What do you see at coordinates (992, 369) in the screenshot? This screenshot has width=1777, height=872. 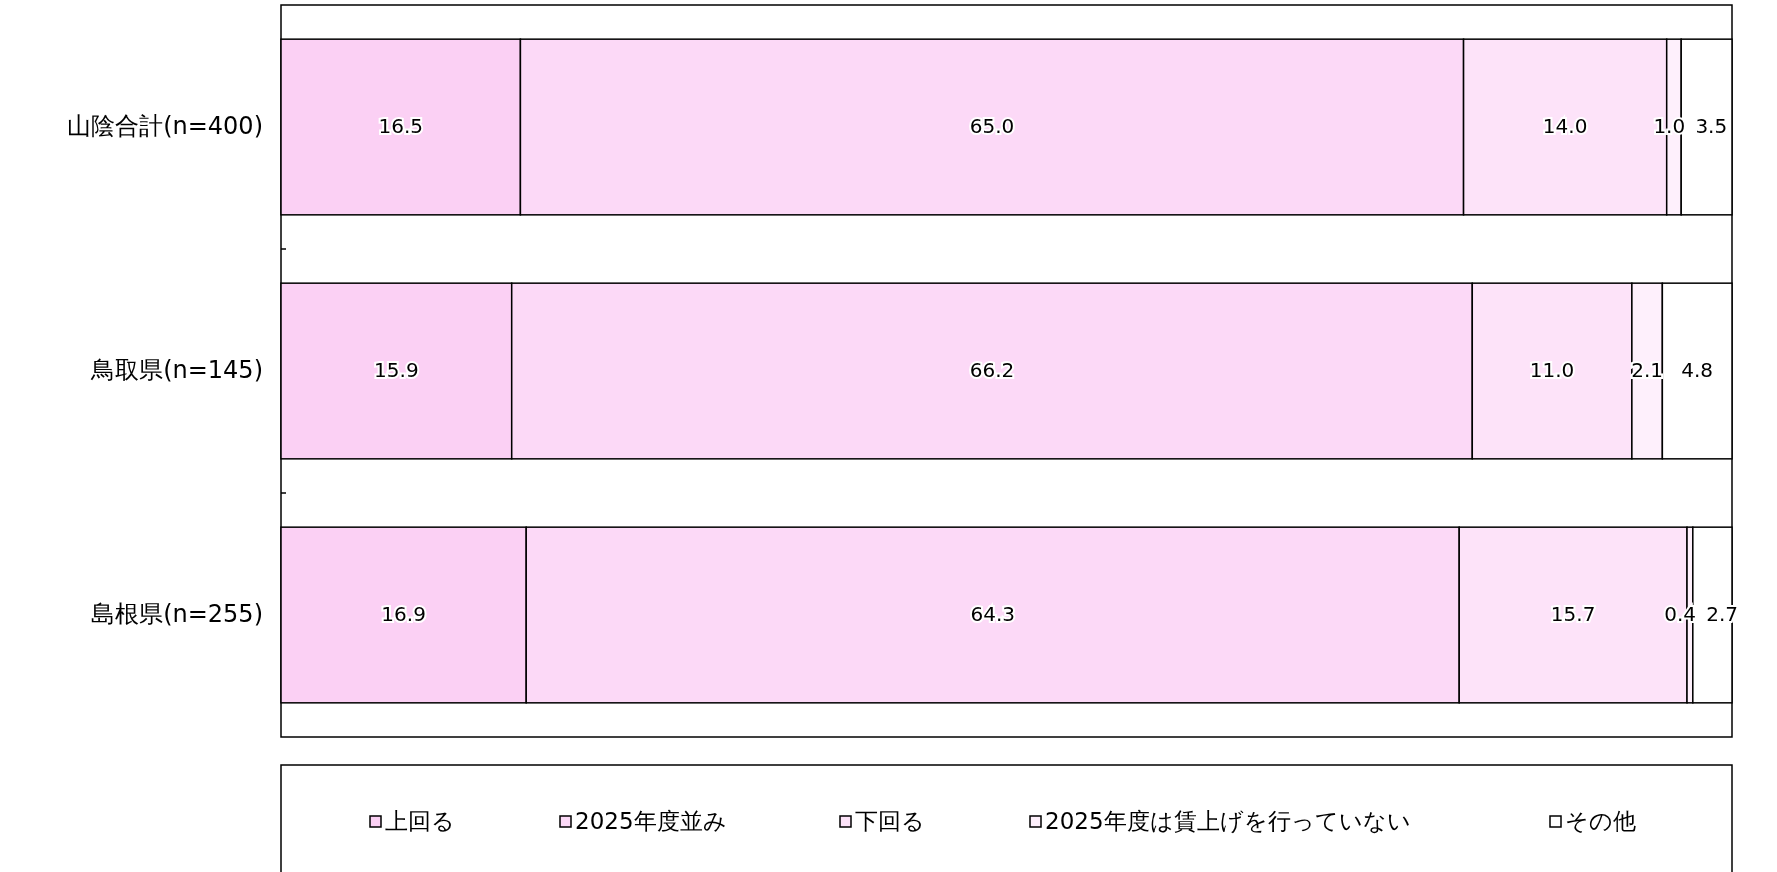 I see `data-label: 66.2` at bounding box center [992, 369].